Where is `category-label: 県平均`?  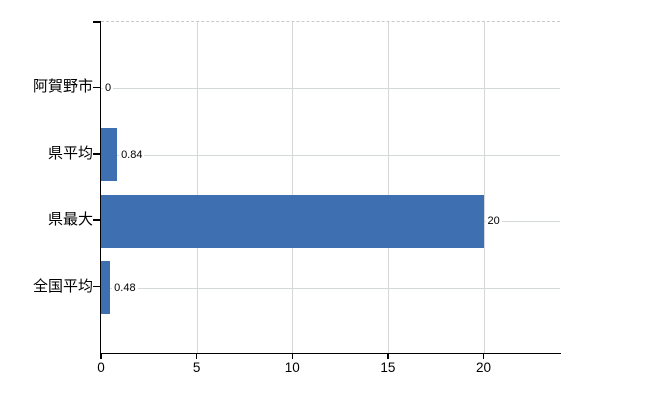 category-label: 県平均 is located at coordinates (70, 153).